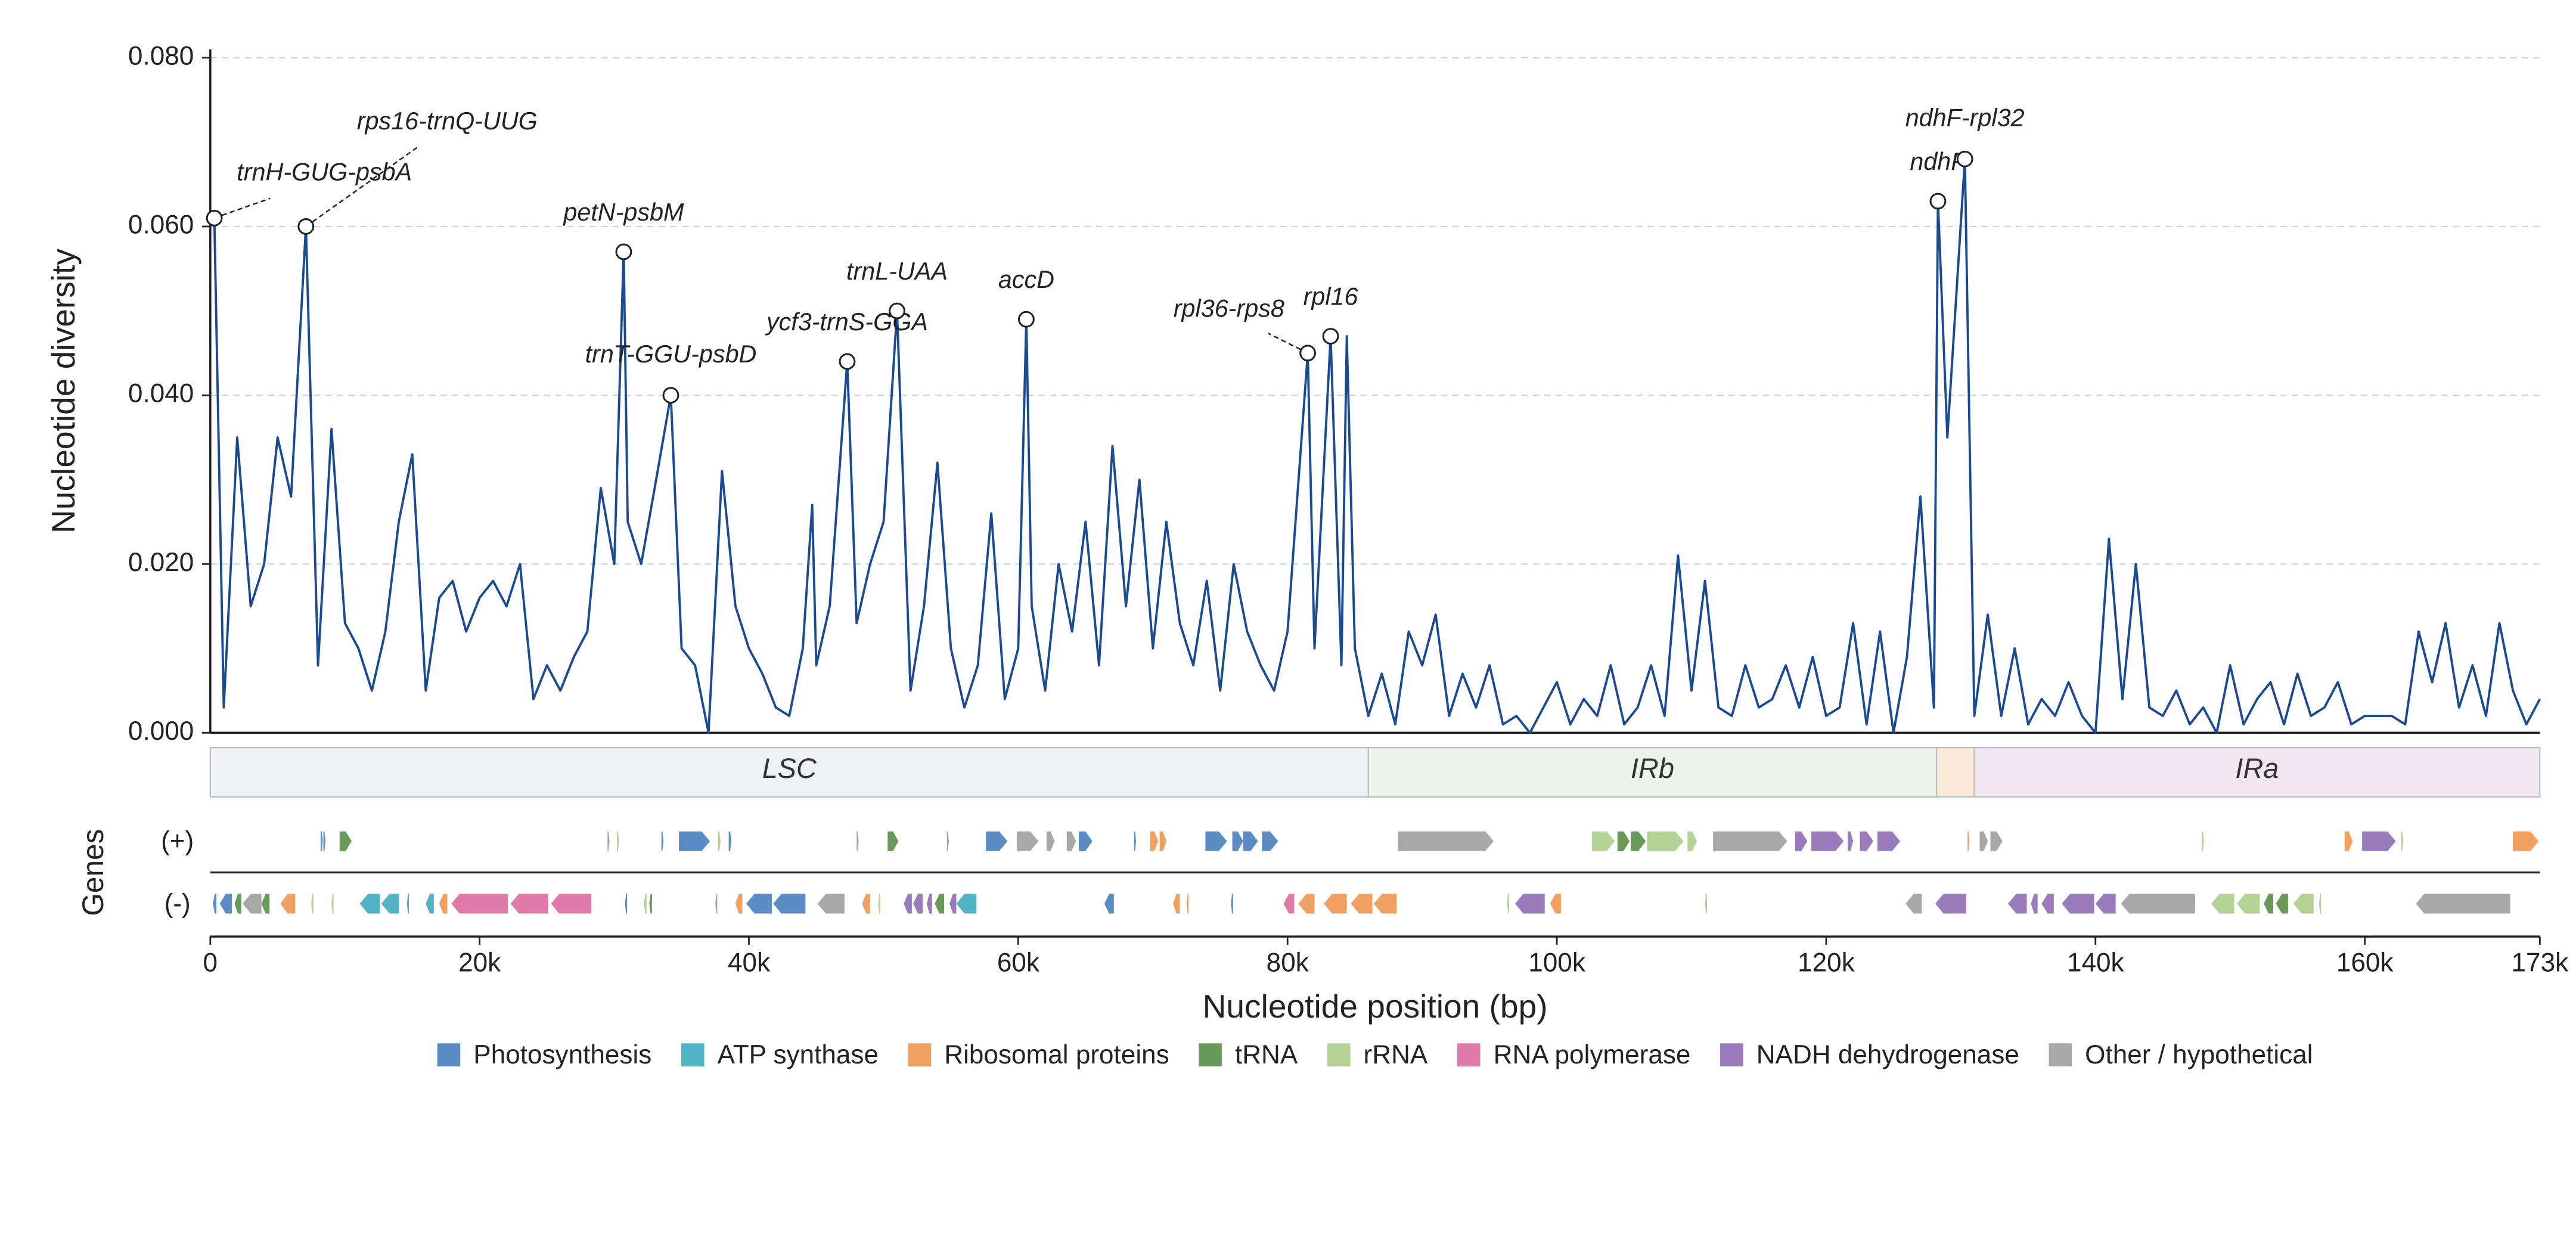 The image size is (2576, 1253). I want to click on x-tick-label: 100k, so click(1557, 963).